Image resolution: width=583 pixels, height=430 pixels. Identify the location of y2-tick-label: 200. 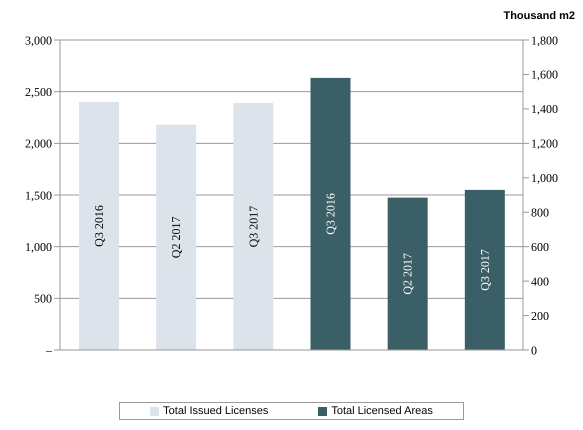
(540, 315).